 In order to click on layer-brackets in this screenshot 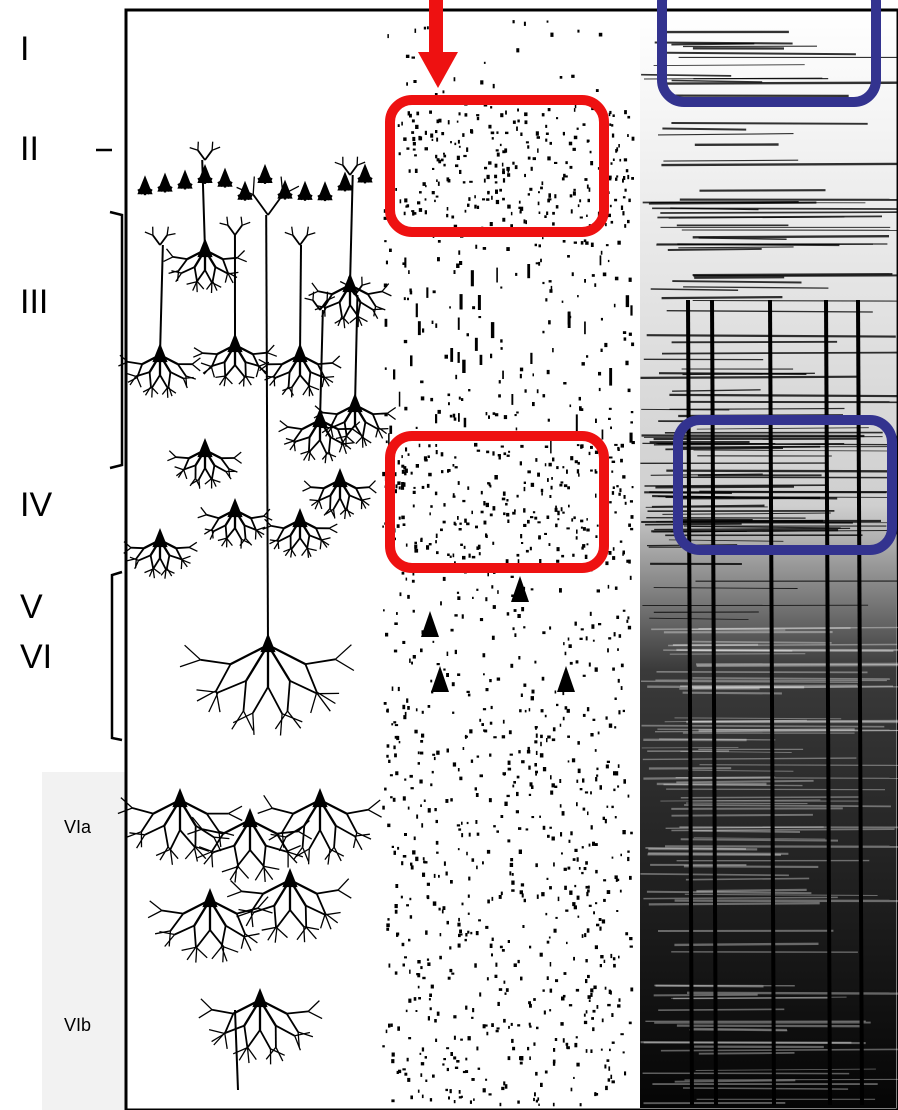, I will do `click(110, 445)`.